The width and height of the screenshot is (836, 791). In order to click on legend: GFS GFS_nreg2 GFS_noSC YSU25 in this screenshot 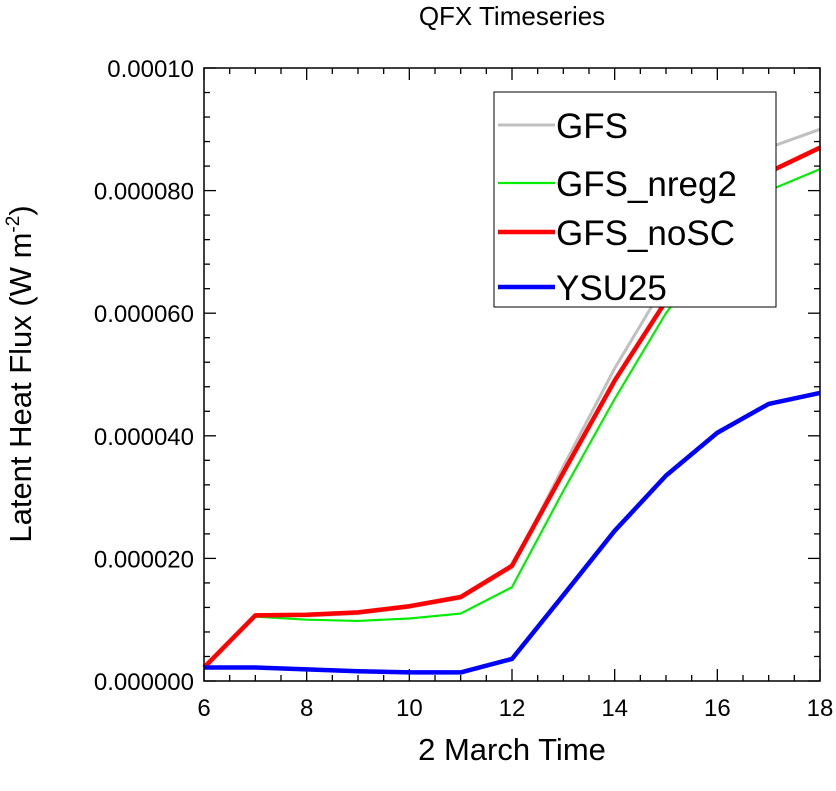, I will do `click(635, 199)`.